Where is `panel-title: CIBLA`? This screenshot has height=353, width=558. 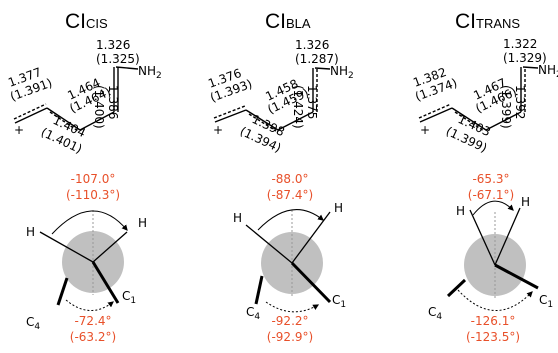
panel-title: CIBLA is located at coordinates (288, 21).